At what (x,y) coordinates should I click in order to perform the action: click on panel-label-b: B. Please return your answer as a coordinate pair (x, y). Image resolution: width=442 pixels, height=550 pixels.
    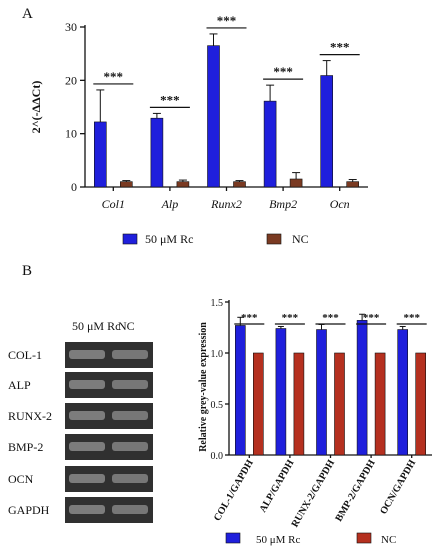
    Looking at the image, I should click on (27, 271).